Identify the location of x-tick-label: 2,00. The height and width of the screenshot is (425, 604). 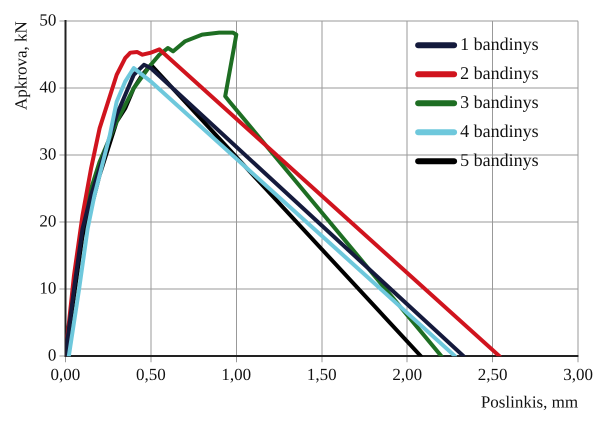
(407, 374).